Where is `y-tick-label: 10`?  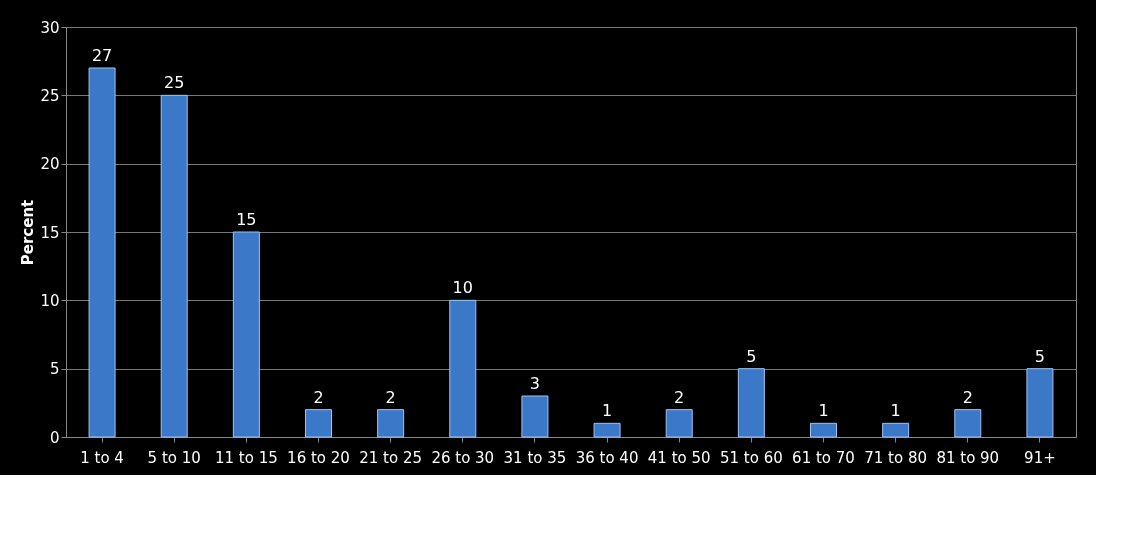 y-tick-label: 10 is located at coordinates (50, 300).